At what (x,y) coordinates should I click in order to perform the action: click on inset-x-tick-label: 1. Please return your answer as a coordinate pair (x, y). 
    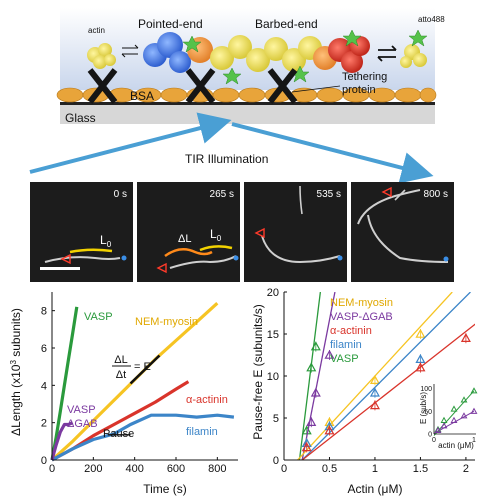
    Looking at the image, I should click on (474, 440).